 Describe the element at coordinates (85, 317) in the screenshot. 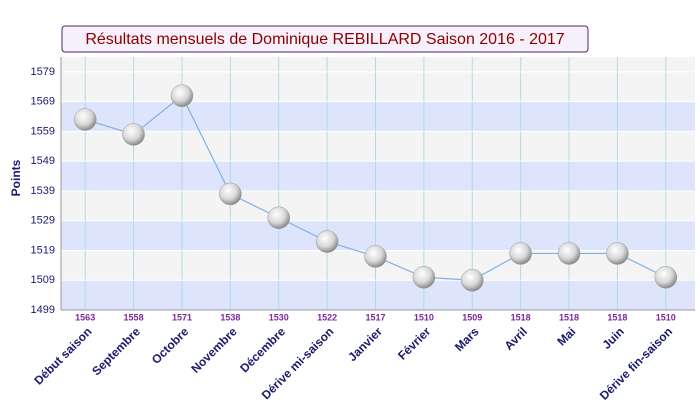

I see `value-label: 1563` at that location.